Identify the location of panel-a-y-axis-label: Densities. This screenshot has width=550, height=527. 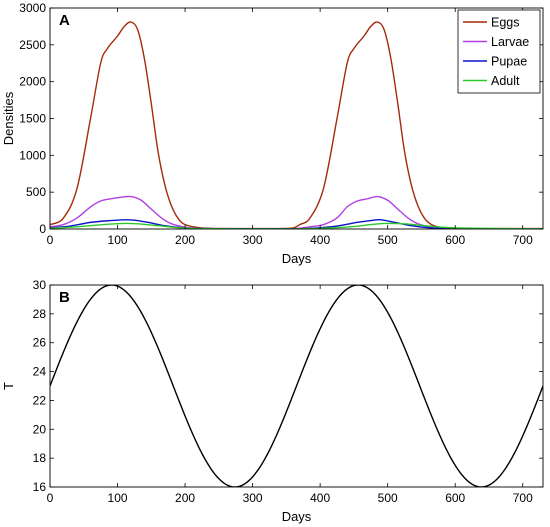
(8, 118).